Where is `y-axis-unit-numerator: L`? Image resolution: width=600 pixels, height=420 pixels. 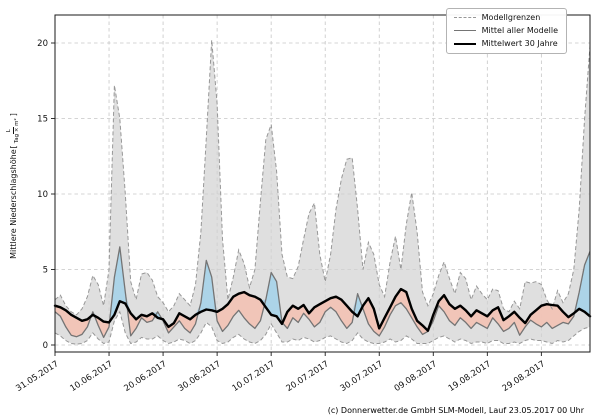
y-axis-unit-numerator: L is located at coordinates (10, 131).